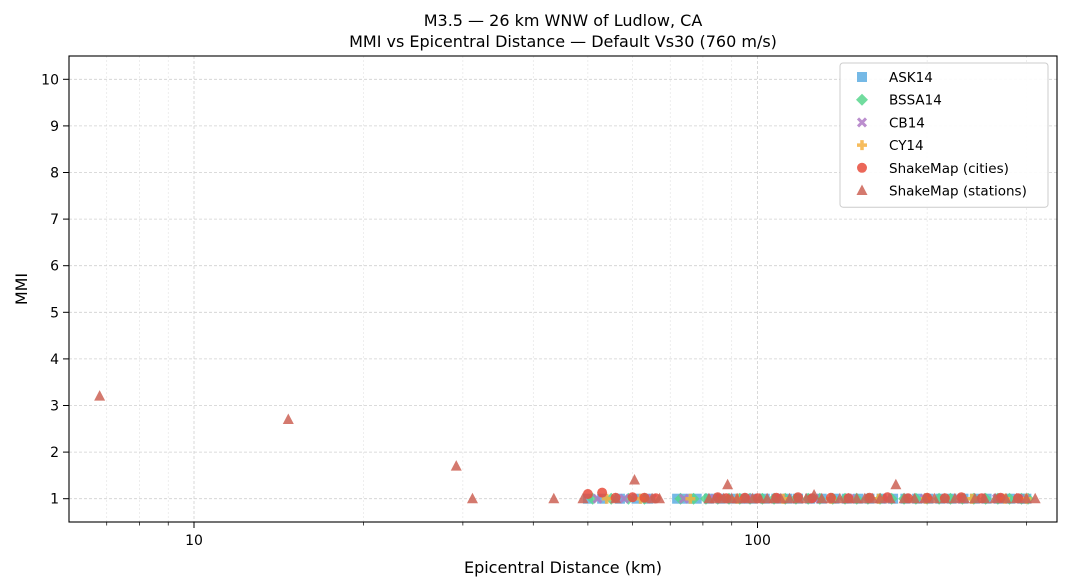 The width and height of the screenshot is (1067, 588). I want to click on legend-label: CB14, so click(907, 123).